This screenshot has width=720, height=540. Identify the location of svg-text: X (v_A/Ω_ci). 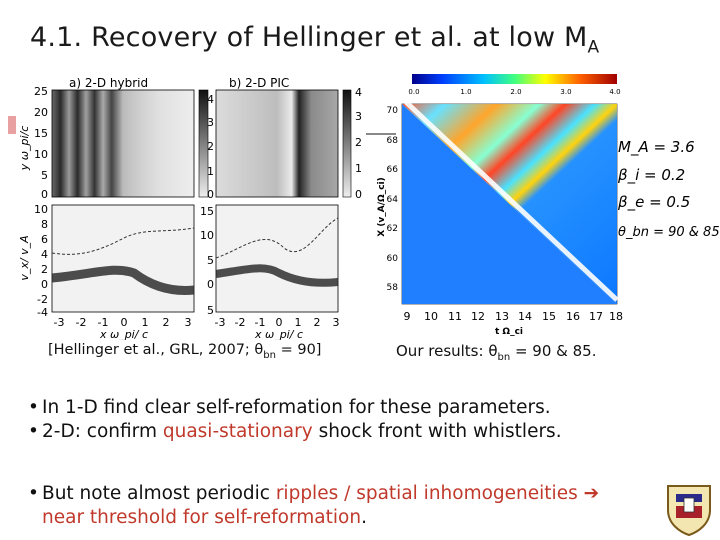
(382, 207).